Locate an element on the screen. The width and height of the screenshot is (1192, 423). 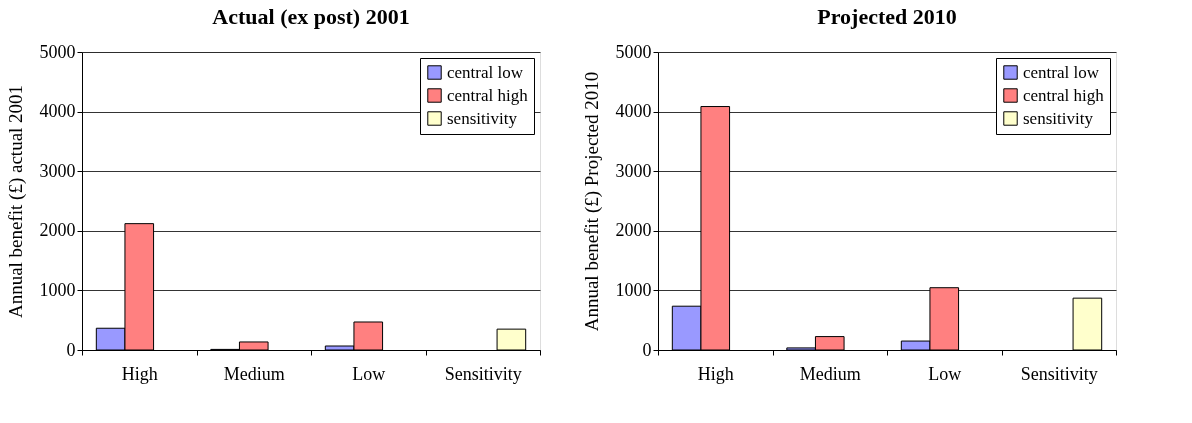
y-axis-title: Annual benefit (£) actual 2001 is located at coordinates (15, 201).